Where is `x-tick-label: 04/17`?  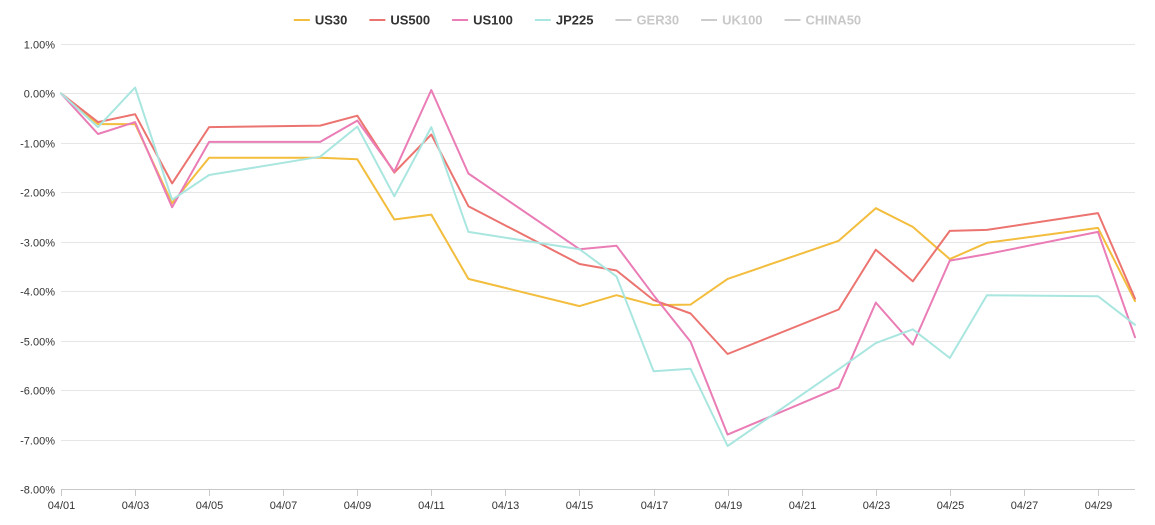
x-tick-label: 04/17 is located at coordinates (655, 506).